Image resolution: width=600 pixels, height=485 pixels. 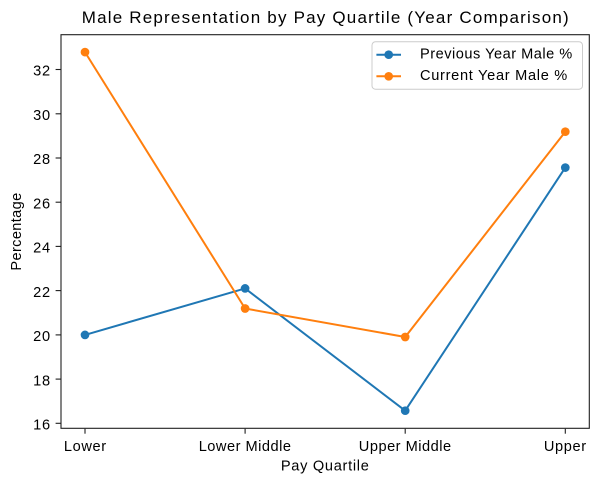 I want to click on svg-text: 26, so click(x=42, y=204).